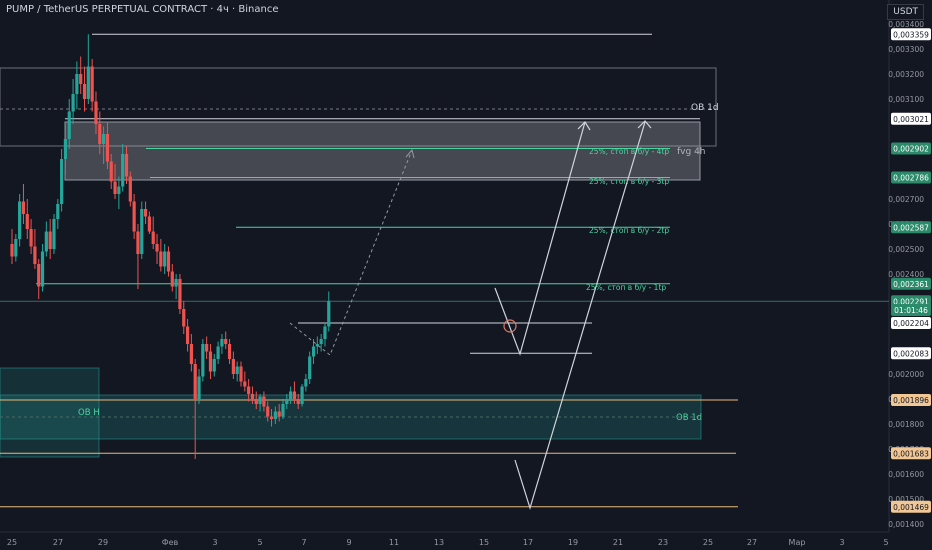 The width and height of the screenshot is (932, 550). Describe the element at coordinates (573, 542) in the screenshot. I see `x-tick-label: 19` at that location.